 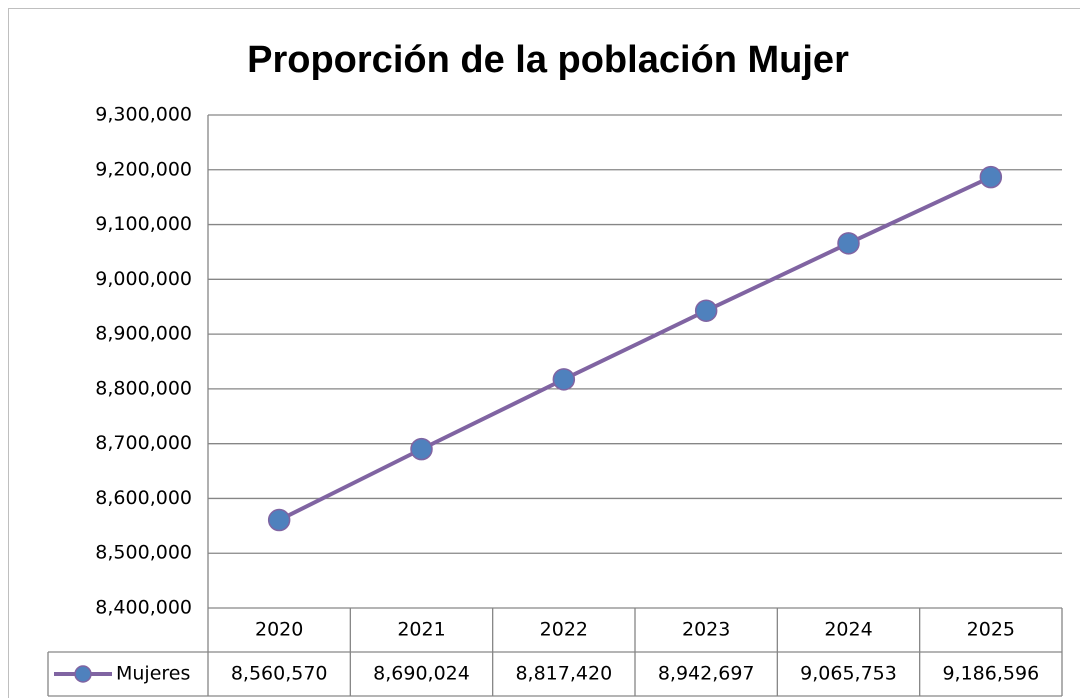 What do you see at coordinates (143, 443) in the screenshot?
I see `y-tick-label: 8,700,000` at bounding box center [143, 443].